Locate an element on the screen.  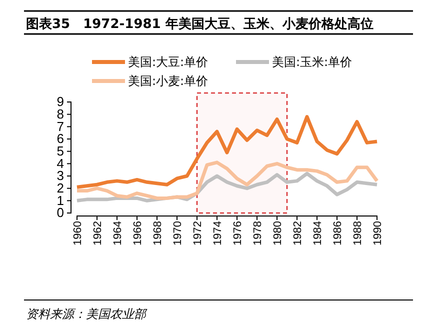
x-tick-label: 1974 is located at coordinates (218, 233).